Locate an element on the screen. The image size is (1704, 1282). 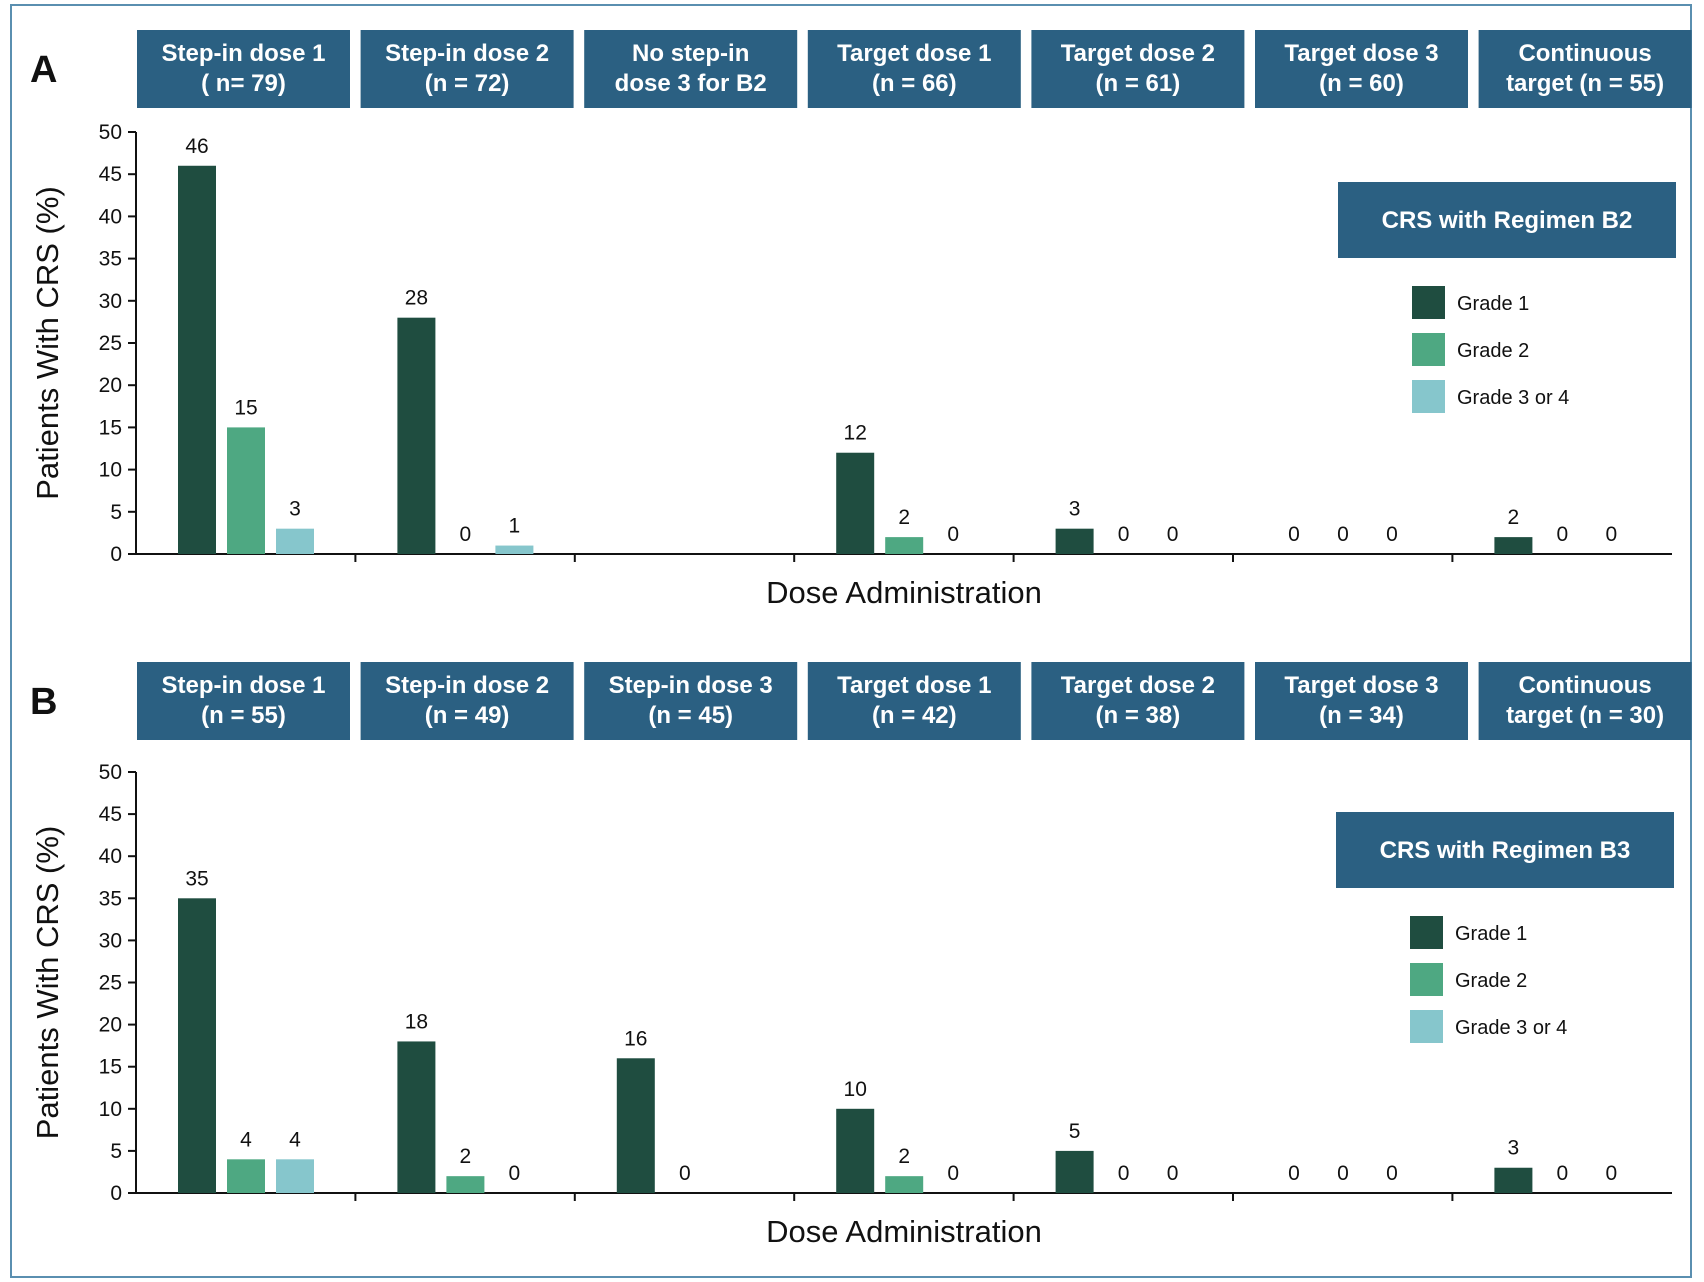
y-tick-label: 0 is located at coordinates (116, 554).